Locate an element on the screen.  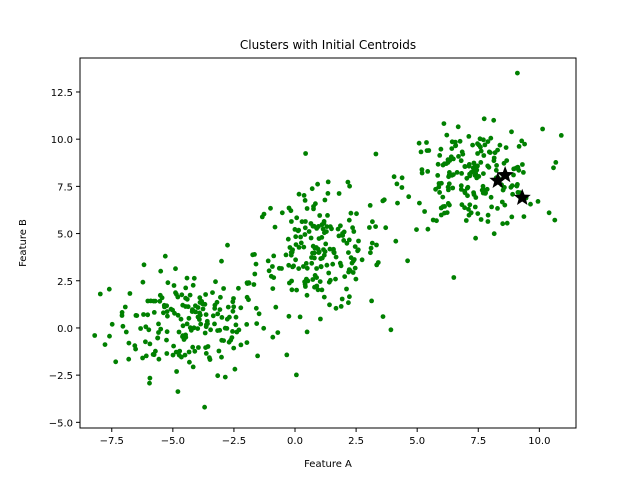
y-tick-label: −2.5 is located at coordinates (61, 376).